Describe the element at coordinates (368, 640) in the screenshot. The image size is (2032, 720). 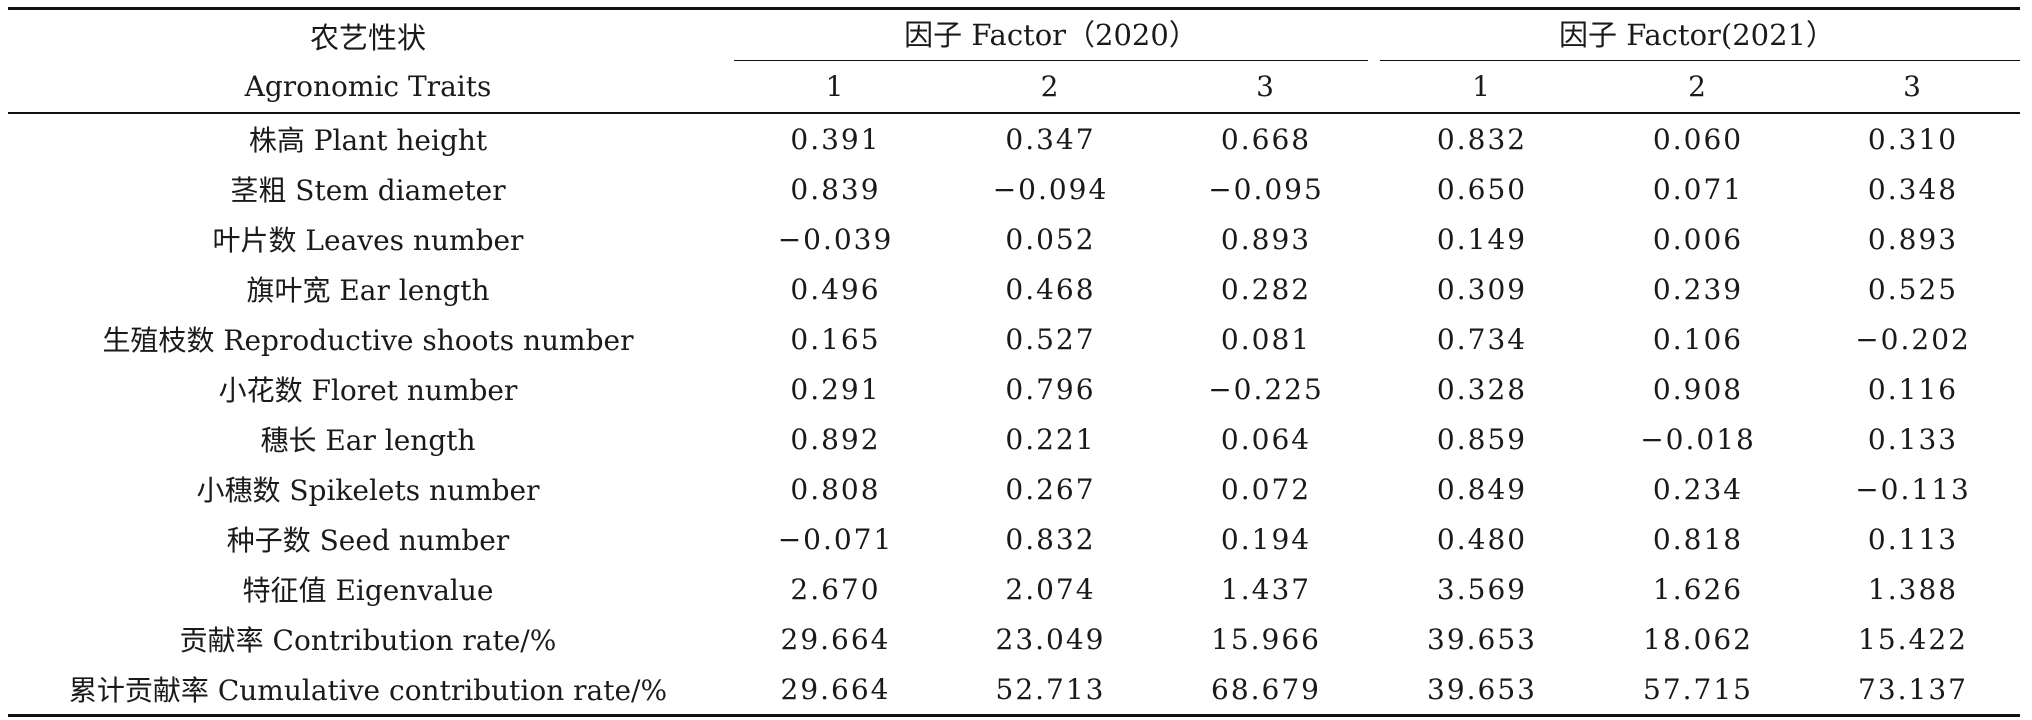
I see `trait-cell: 贡献率 Contribution rate/%` at that location.